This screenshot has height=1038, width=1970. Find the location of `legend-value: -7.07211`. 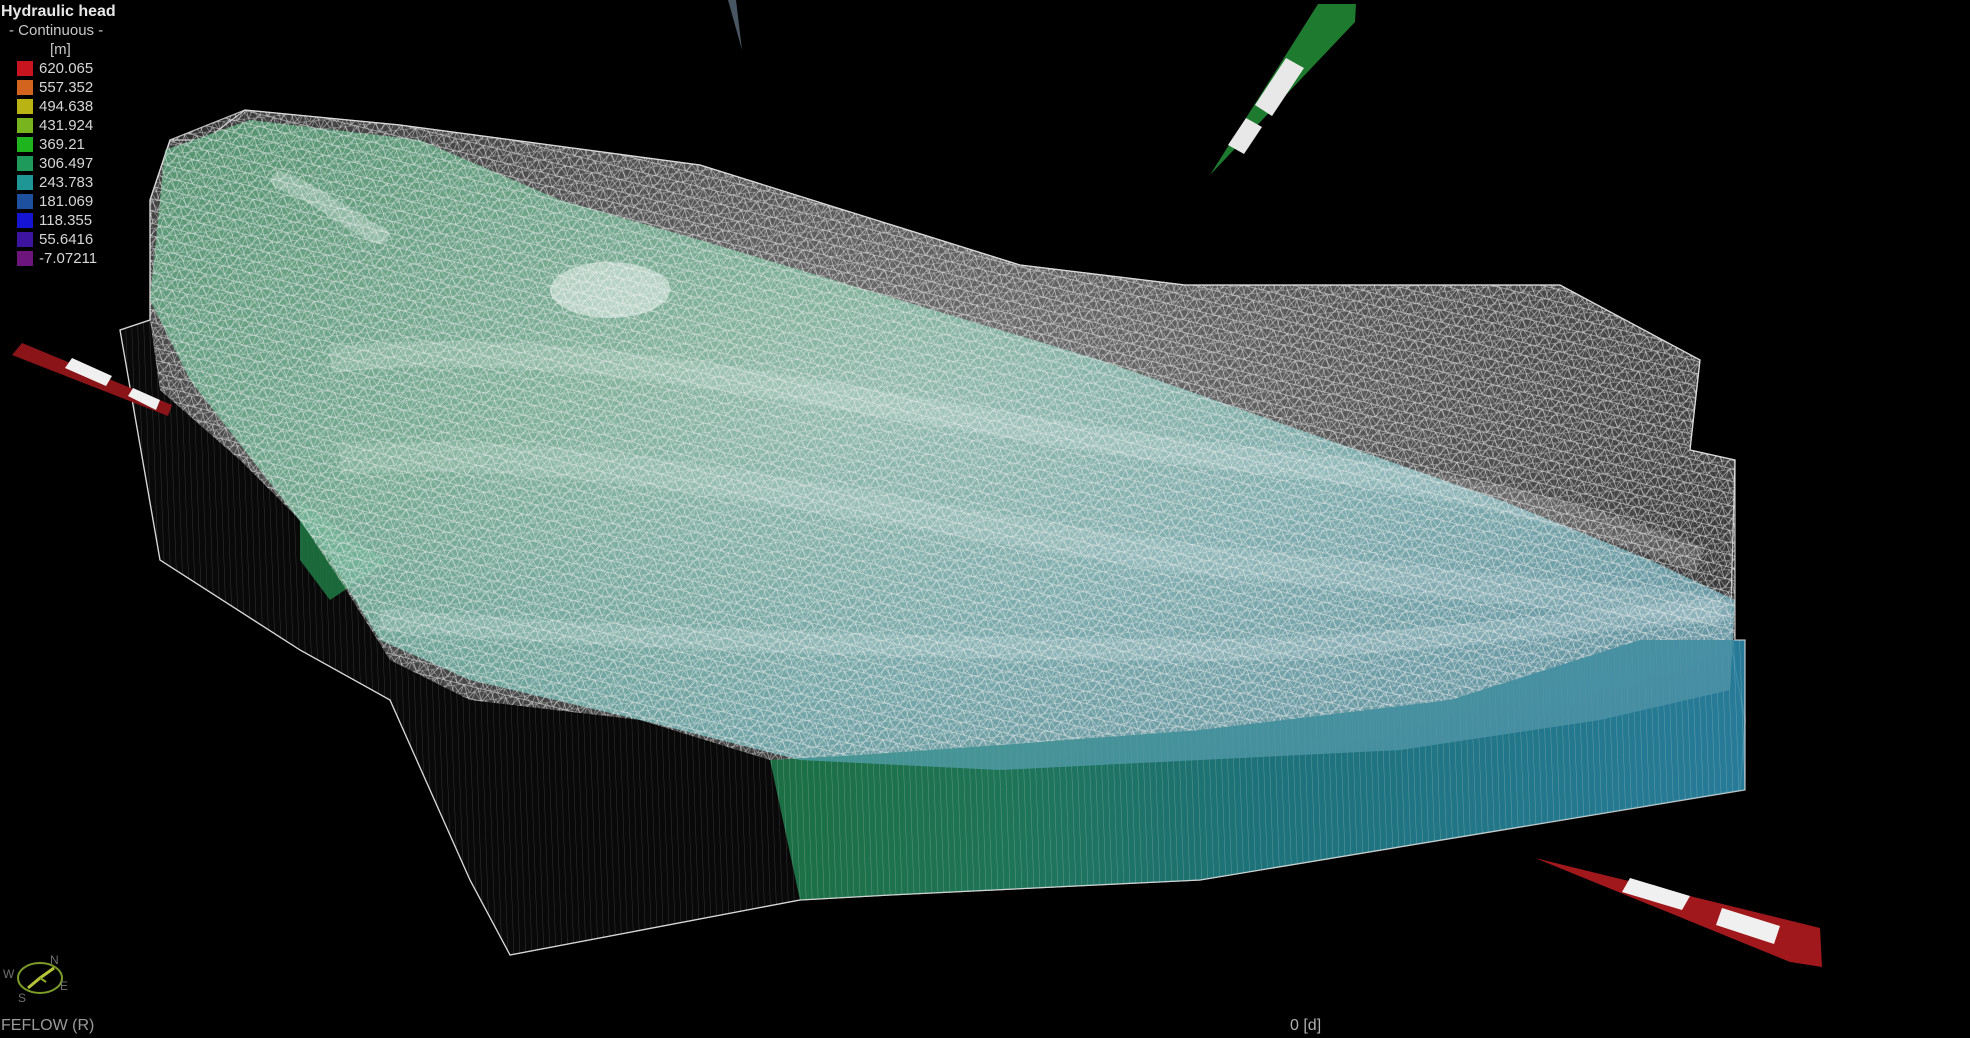

legend-value: -7.07211 is located at coordinates (68, 258).